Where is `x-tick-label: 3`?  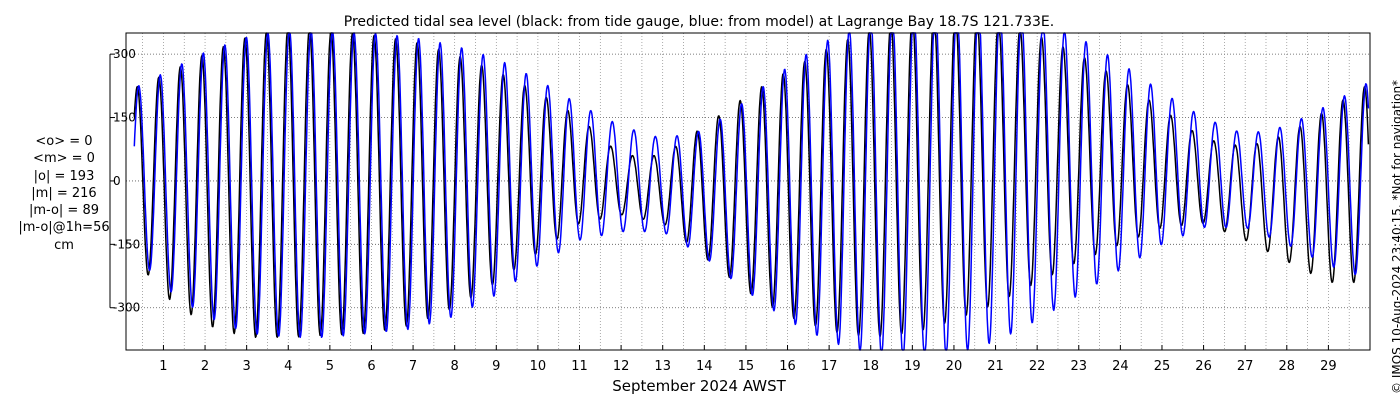 x-tick-label: 3 is located at coordinates (247, 366).